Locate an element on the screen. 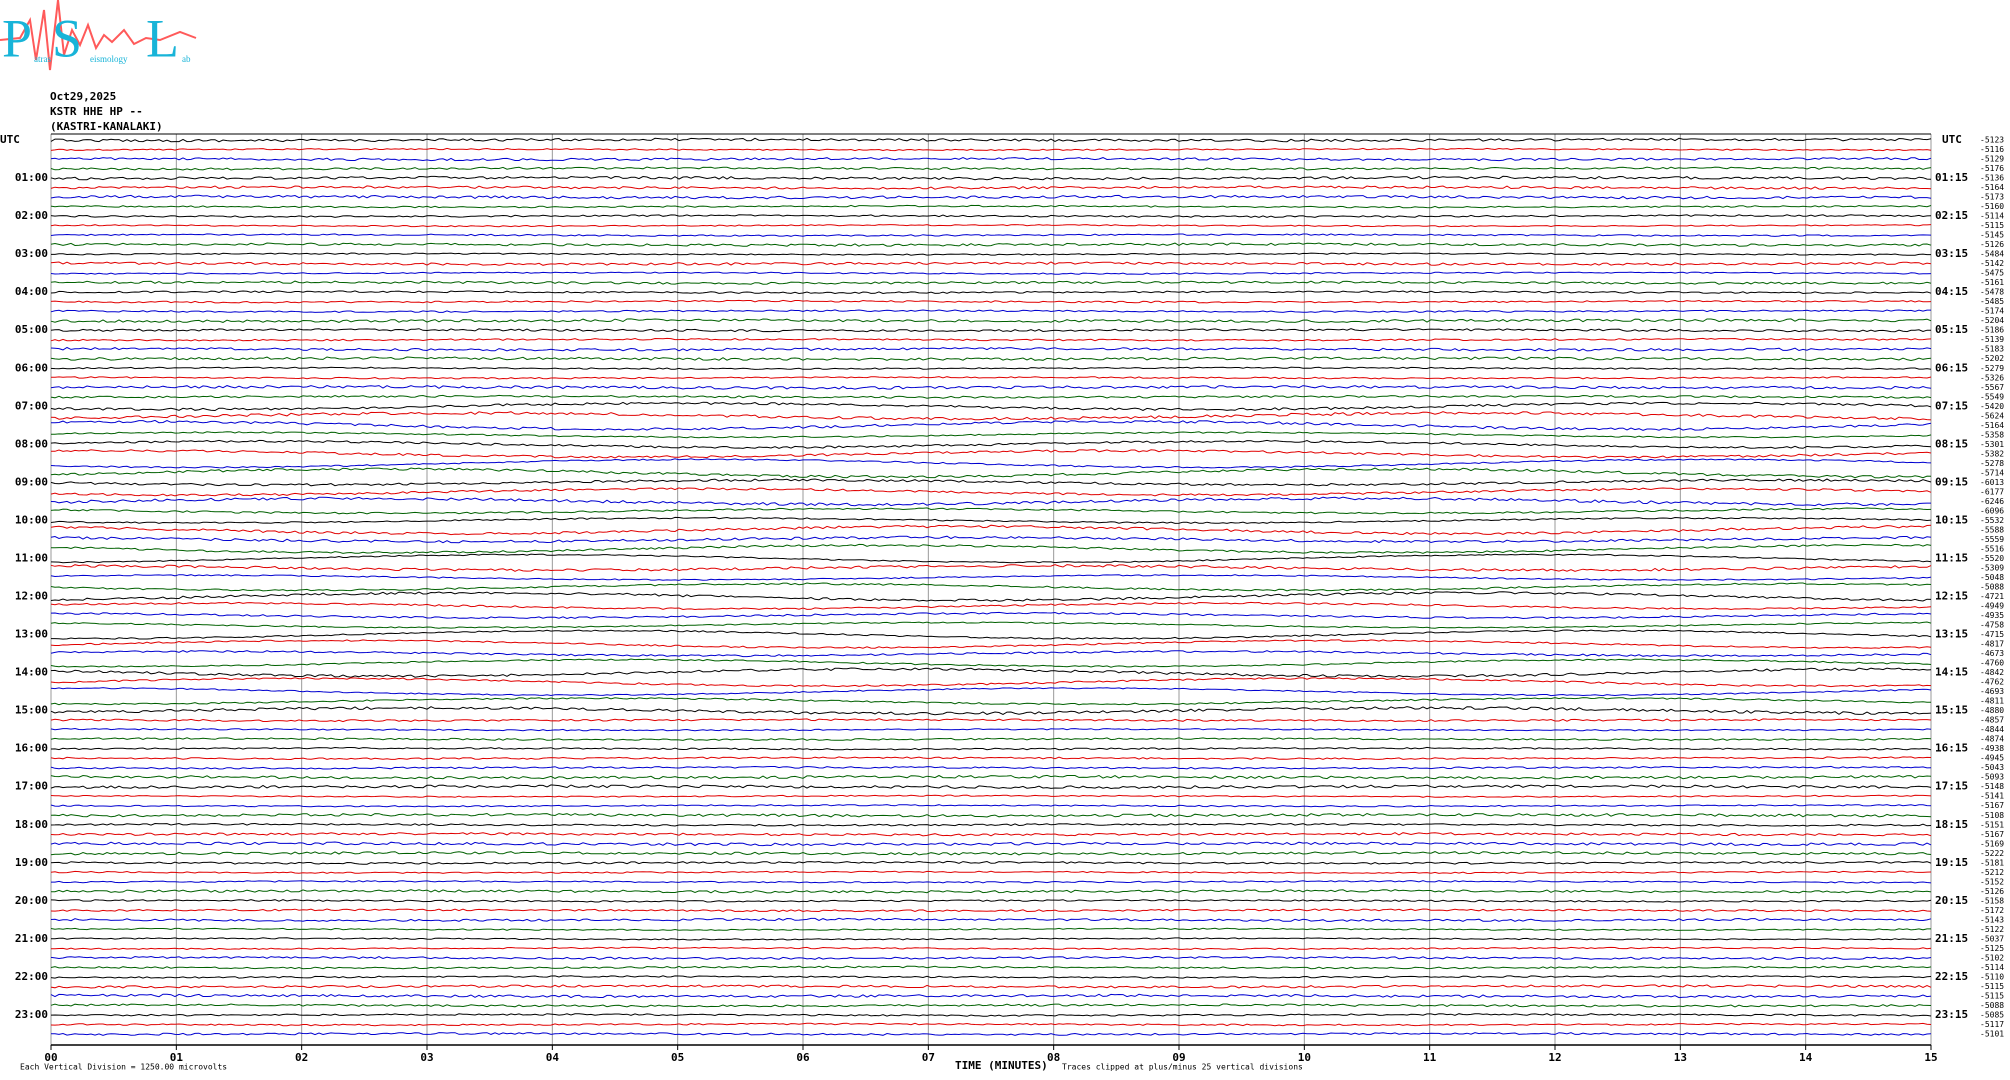 The width and height of the screenshot is (2010, 1080). offset-label: -5123 is located at coordinates (1992, 140).